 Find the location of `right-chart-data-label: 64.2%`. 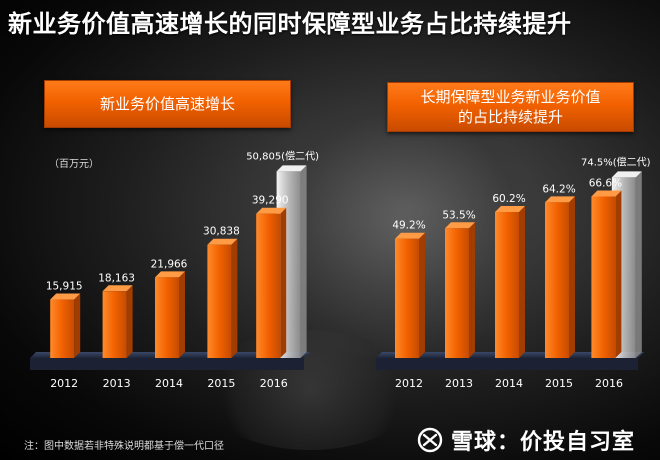

right-chart-data-label: 64.2% is located at coordinates (558, 189).